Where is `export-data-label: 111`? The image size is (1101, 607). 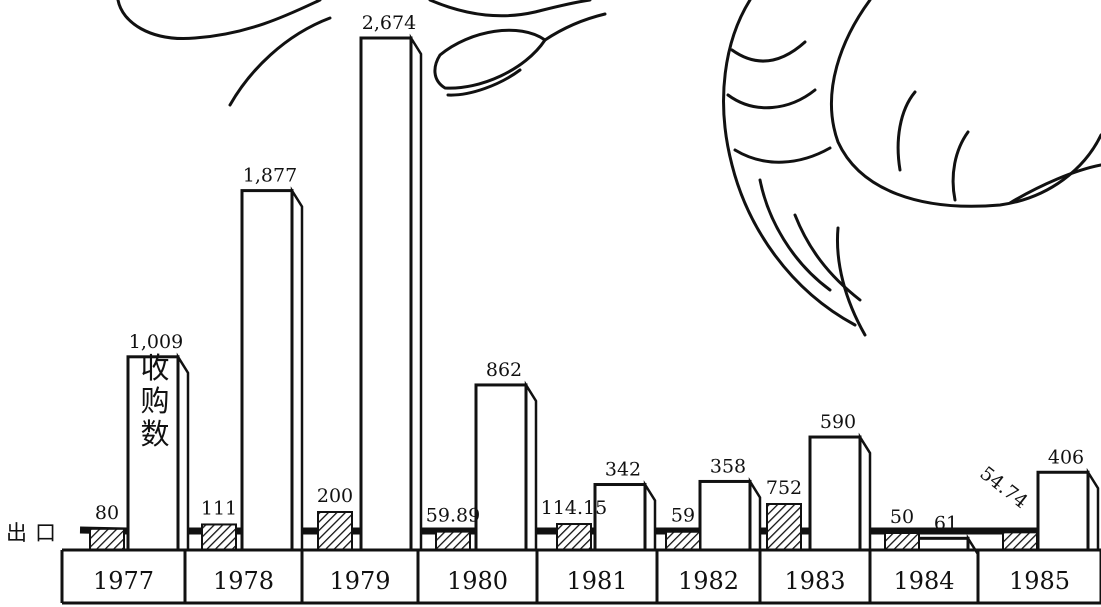 export-data-label: 111 is located at coordinates (219, 508).